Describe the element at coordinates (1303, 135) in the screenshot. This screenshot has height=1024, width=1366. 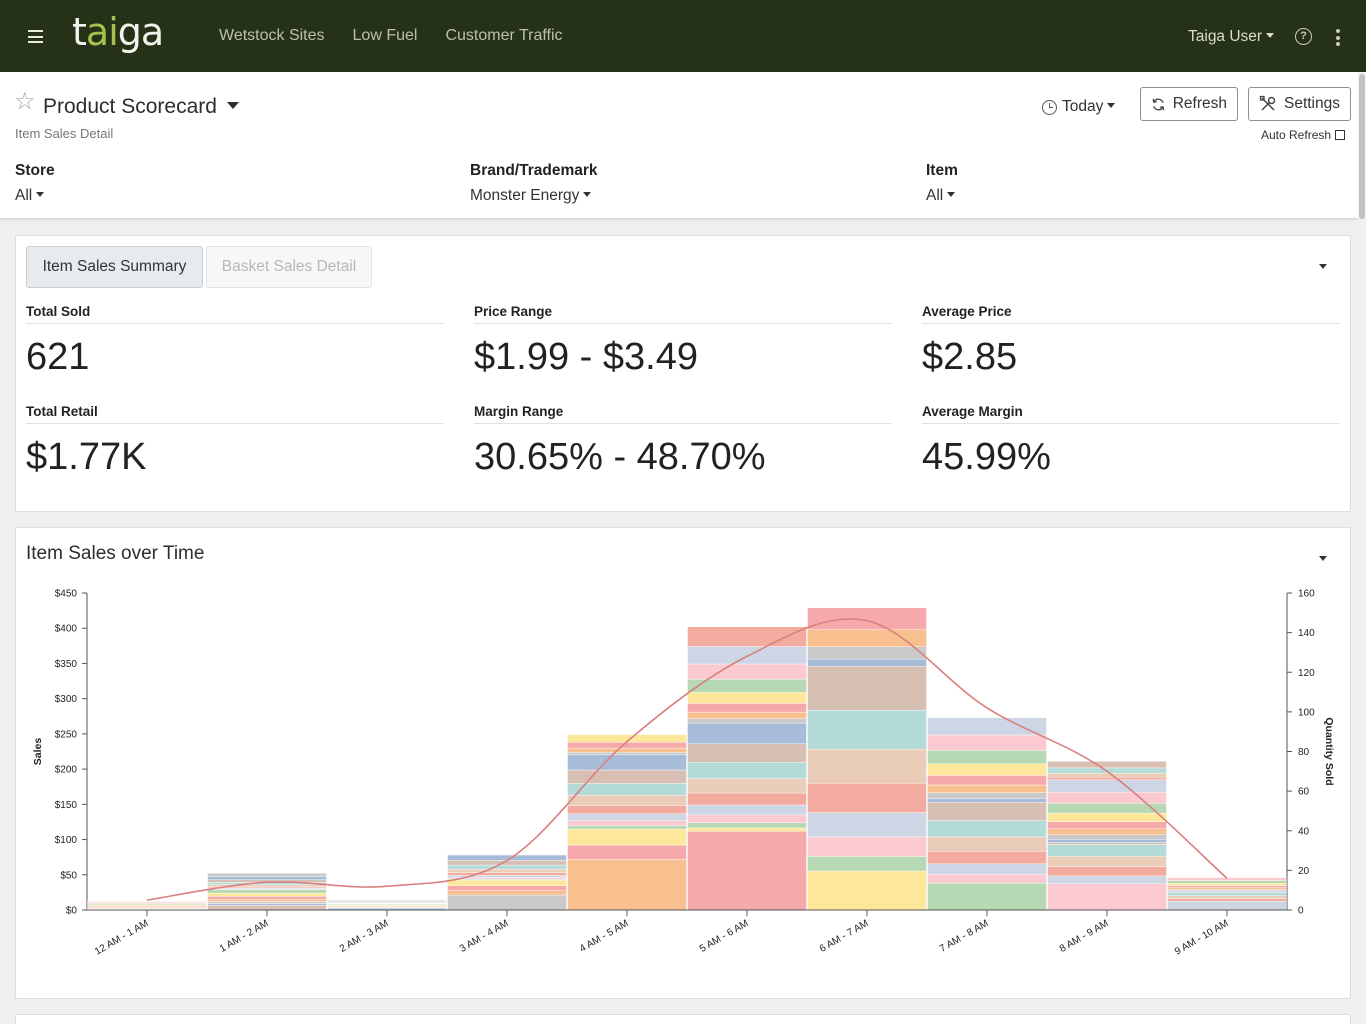
I see `auto-refresh-toggle: Auto Refresh` at that location.